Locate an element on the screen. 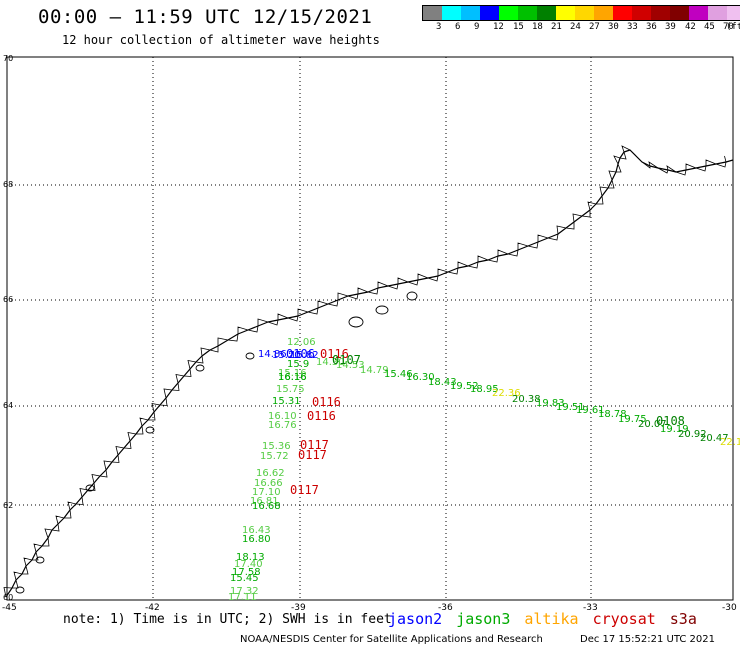 The width and height of the screenshot is (740, 650). wave-height-label: 17.32 is located at coordinates (244, 591).